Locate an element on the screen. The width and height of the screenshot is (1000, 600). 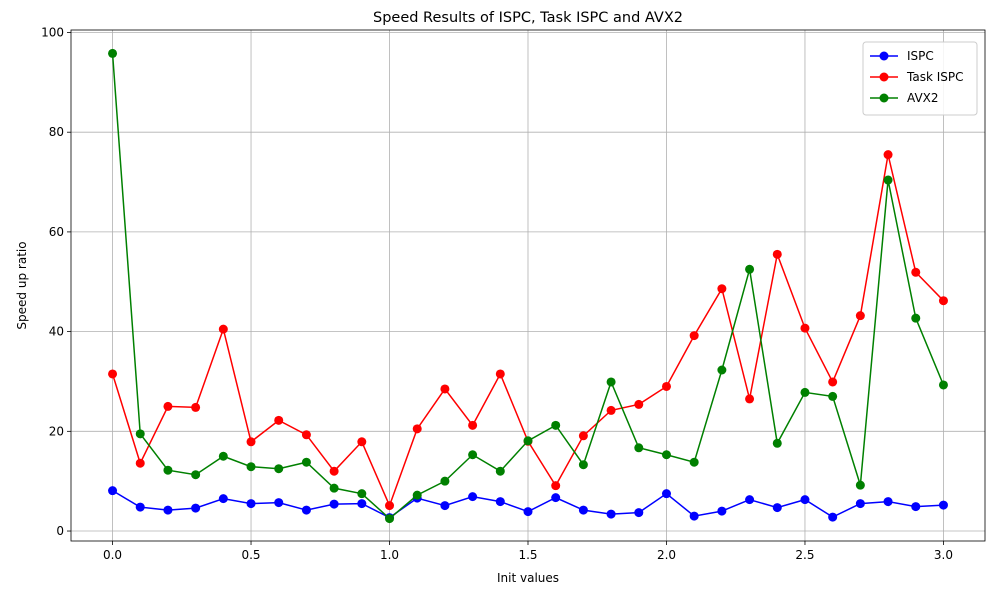
legend-marker is located at coordinates (884, 77).